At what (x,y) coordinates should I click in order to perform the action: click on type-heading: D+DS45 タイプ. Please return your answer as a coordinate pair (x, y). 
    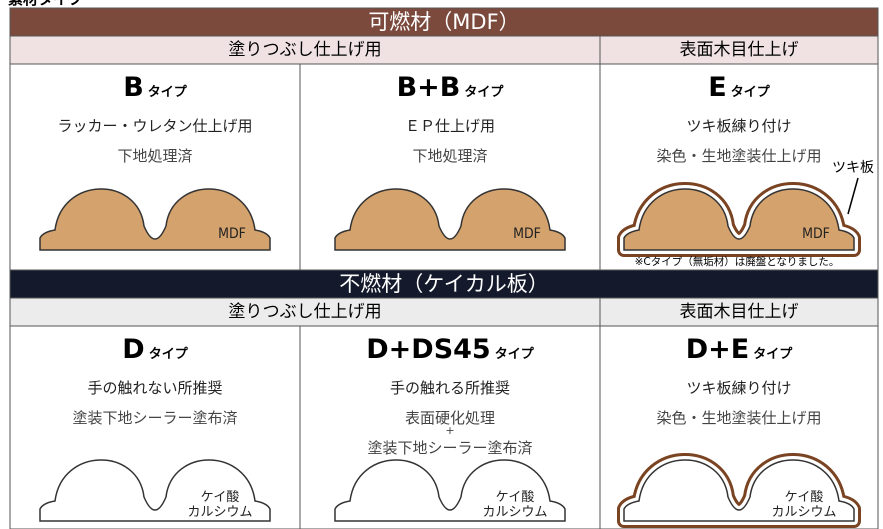
    Looking at the image, I should click on (450, 349).